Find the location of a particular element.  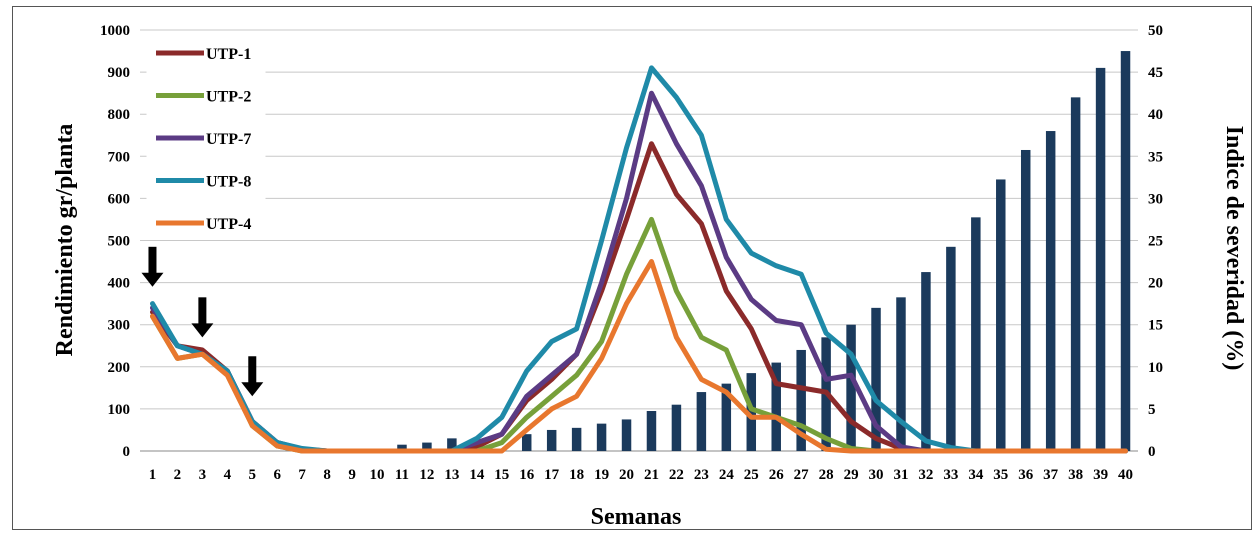

y-right-tick-label: 30 is located at coordinates (1155, 199).